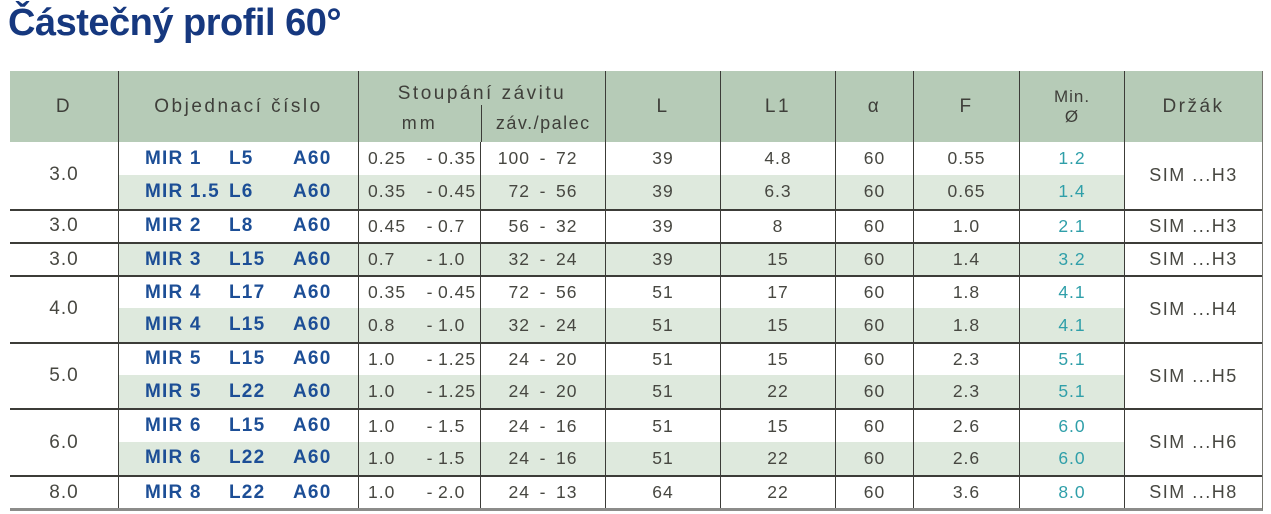  What do you see at coordinates (1071, 491) in the screenshot?
I see `min-diameter-cell: 8.0` at bounding box center [1071, 491].